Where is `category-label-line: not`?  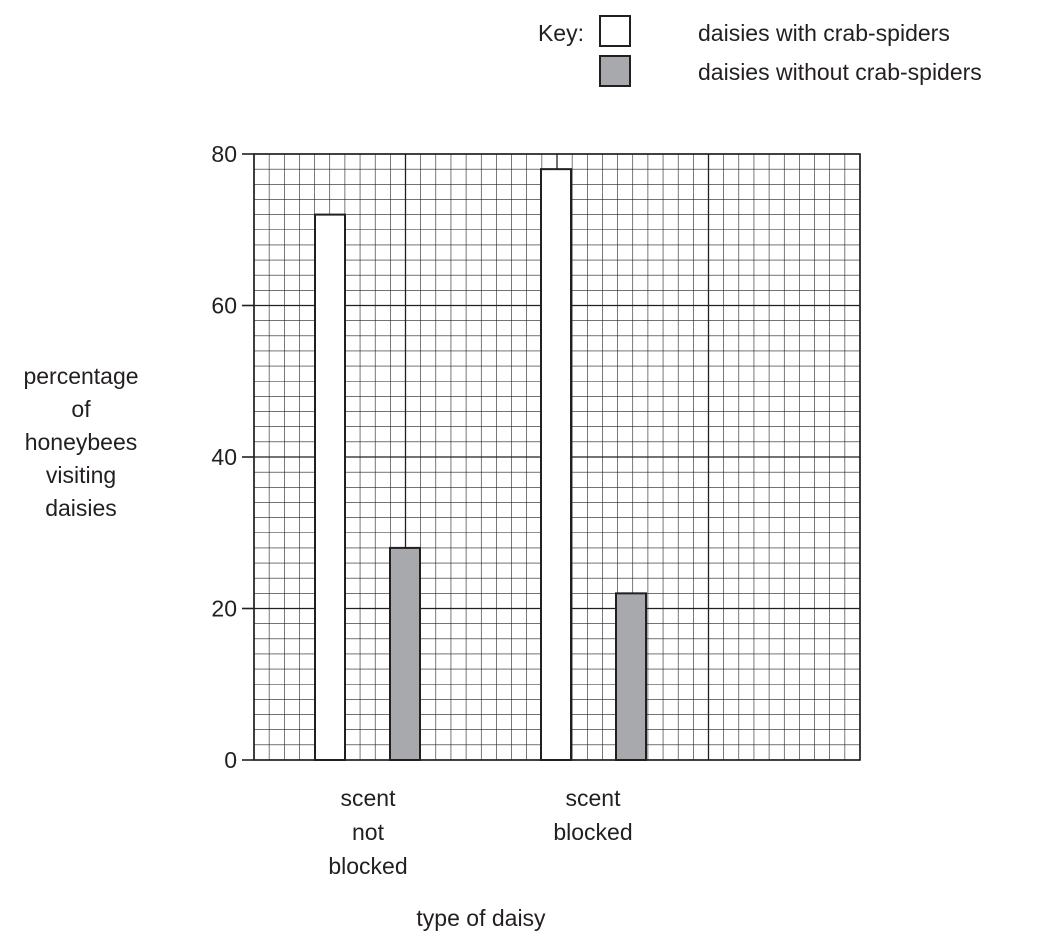 category-label-line: not is located at coordinates (368, 832).